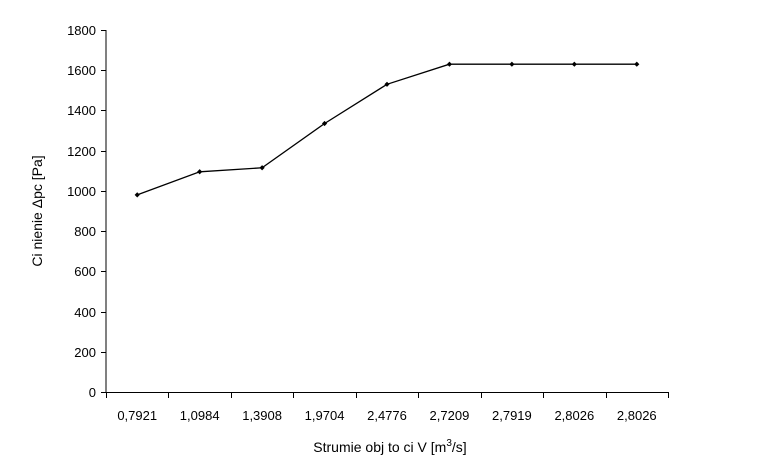 The image size is (770, 474). Describe the element at coordinates (81, 70) in the screenshot. I see `y-tick-label: 1600` at that location.